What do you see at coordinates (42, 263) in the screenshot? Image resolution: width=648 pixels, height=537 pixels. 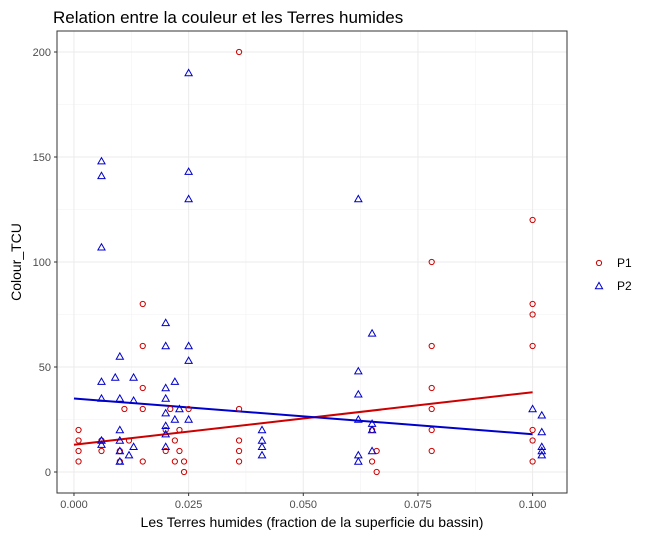 I see `y-tick-label: 100` at bounding box center [42, 263].